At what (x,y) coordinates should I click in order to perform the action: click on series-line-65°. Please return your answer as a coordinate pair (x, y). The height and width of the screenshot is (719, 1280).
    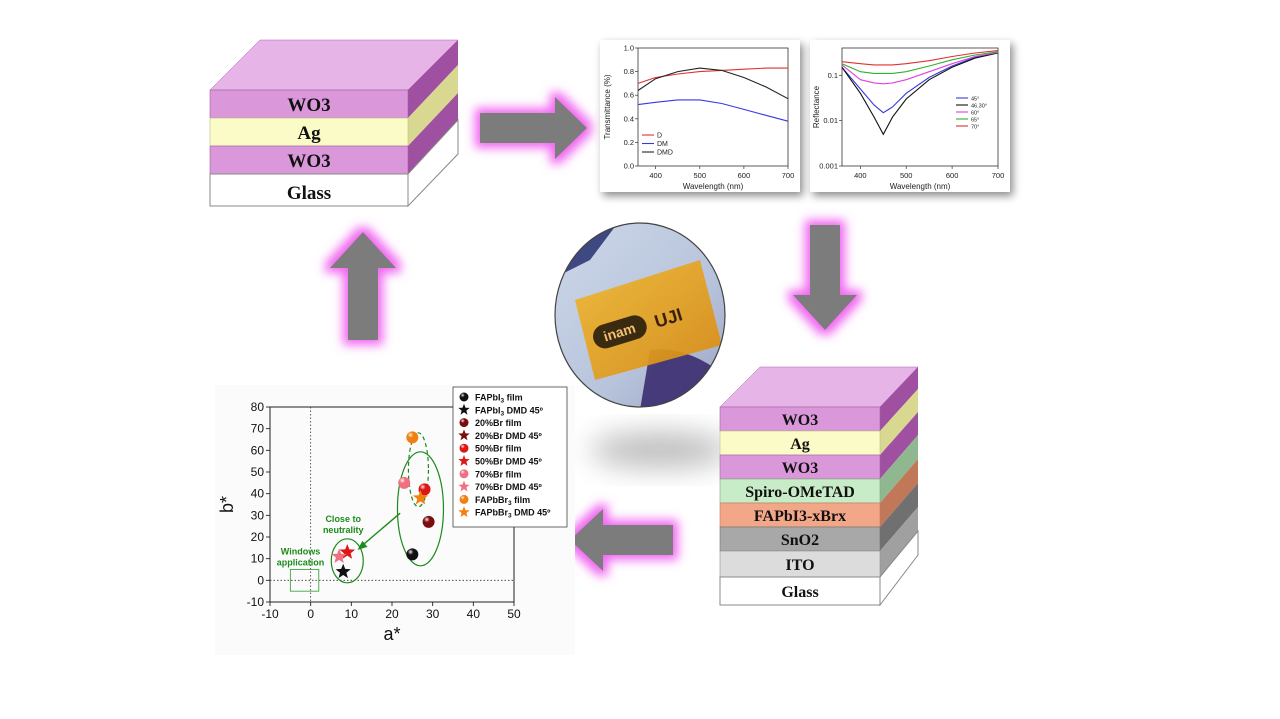
    Looking at the image, I should click on (920, 62).